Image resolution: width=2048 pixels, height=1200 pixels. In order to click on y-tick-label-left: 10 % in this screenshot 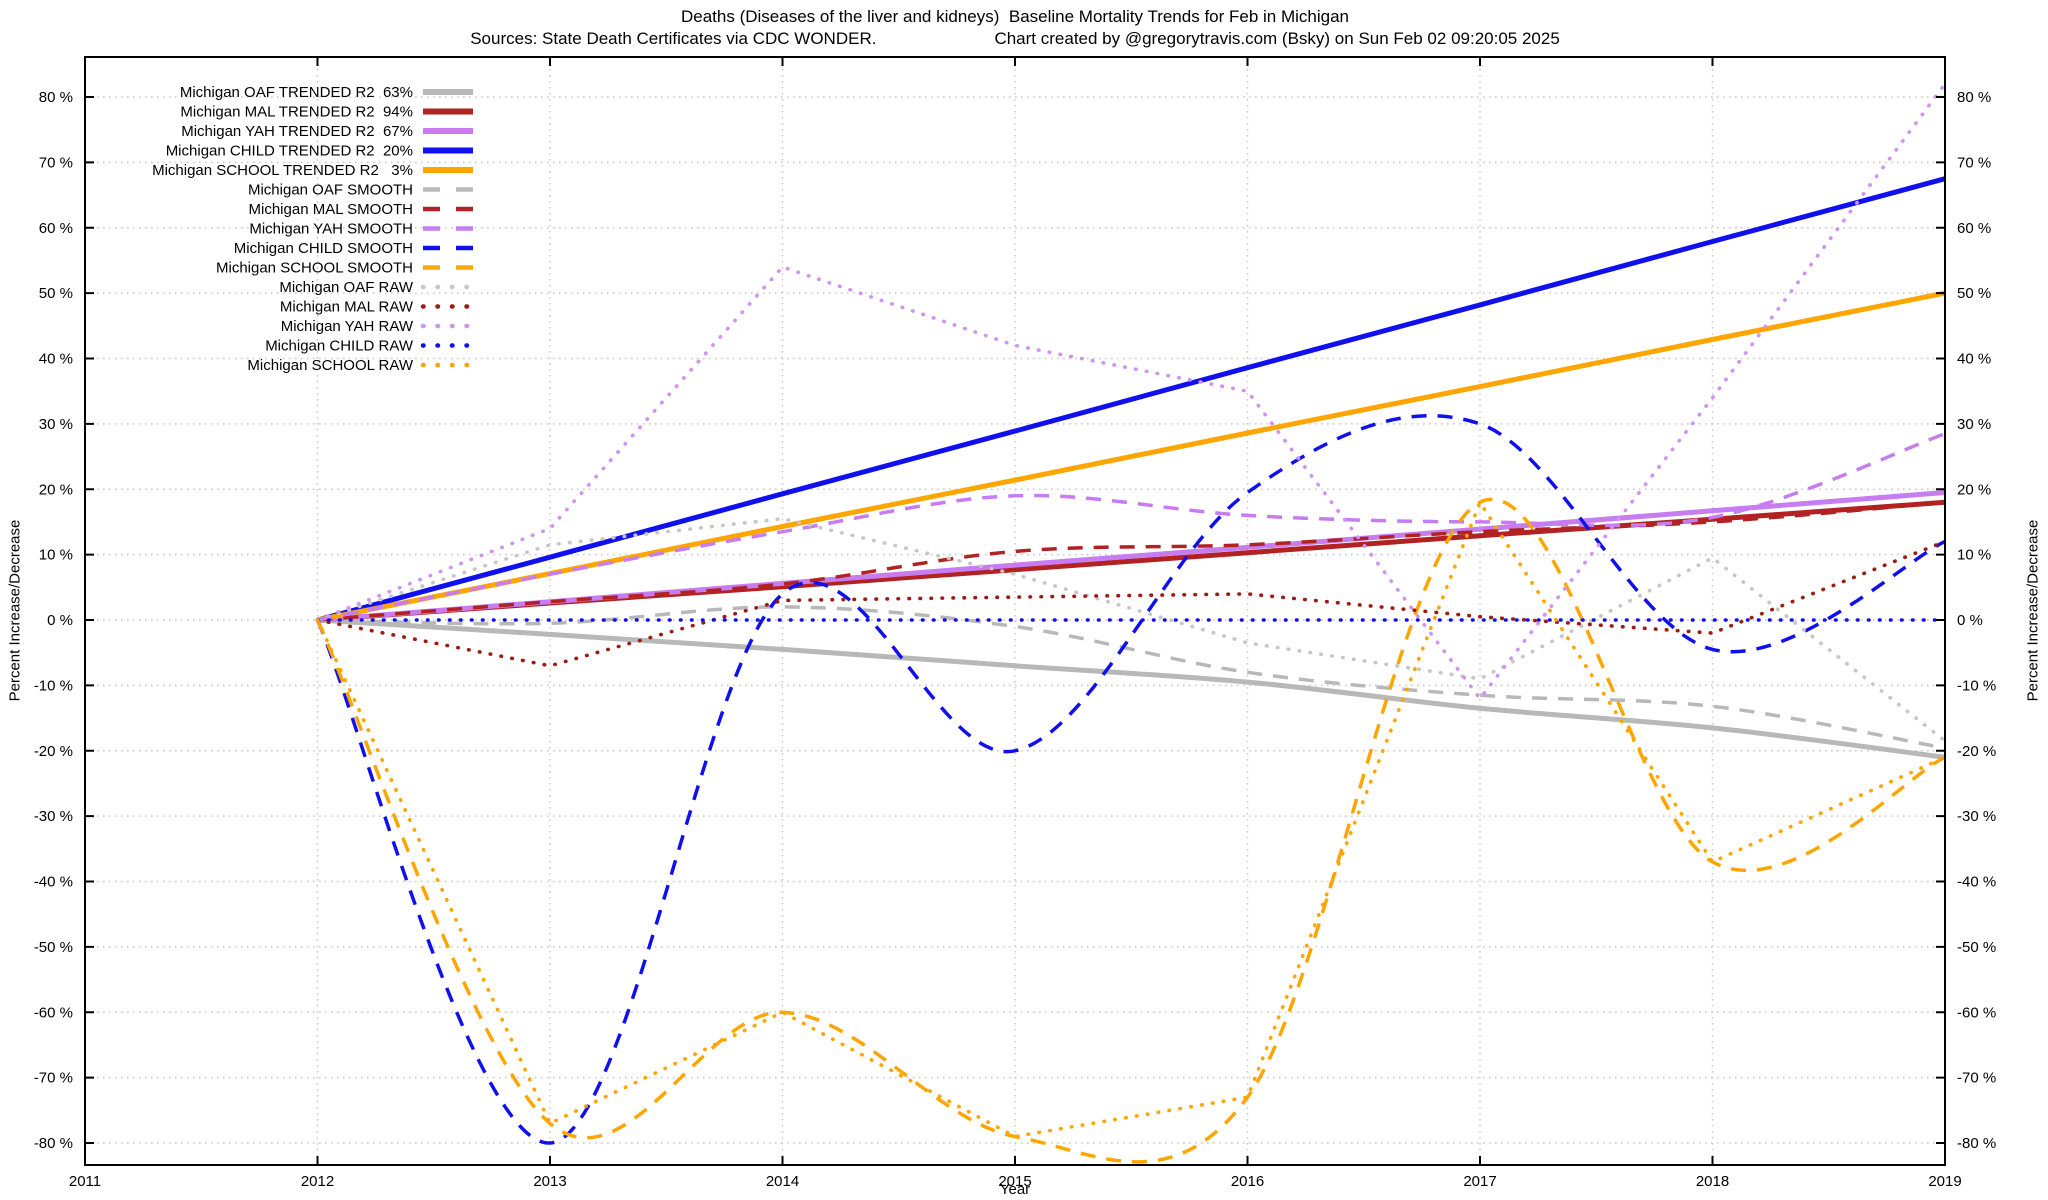, I will do `click(56, 555)`.